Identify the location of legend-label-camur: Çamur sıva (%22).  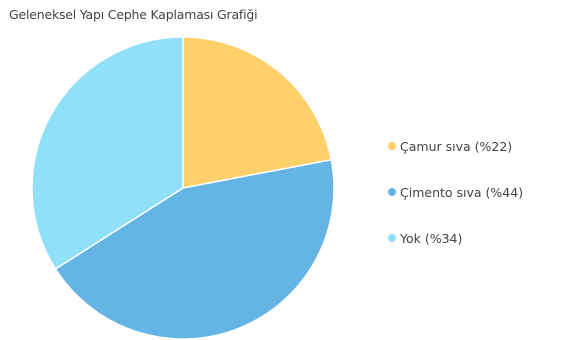
(456, 146).